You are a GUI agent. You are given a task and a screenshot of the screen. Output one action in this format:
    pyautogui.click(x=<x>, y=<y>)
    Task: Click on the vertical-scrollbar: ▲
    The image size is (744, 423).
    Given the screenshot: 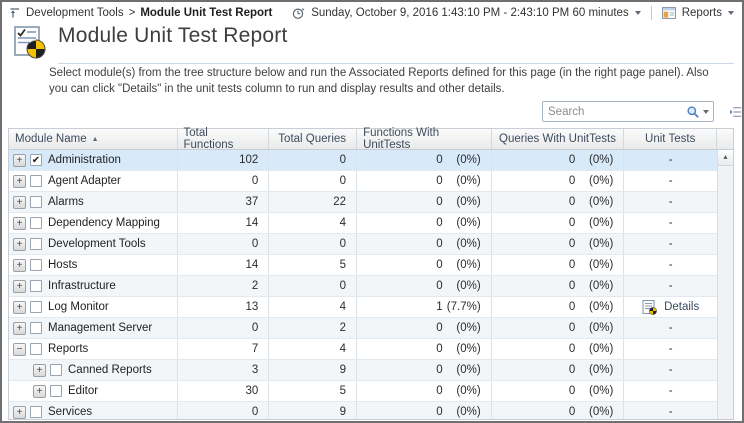 What is the action you would take?
    pyautogui.click(x=725, y=284)
    